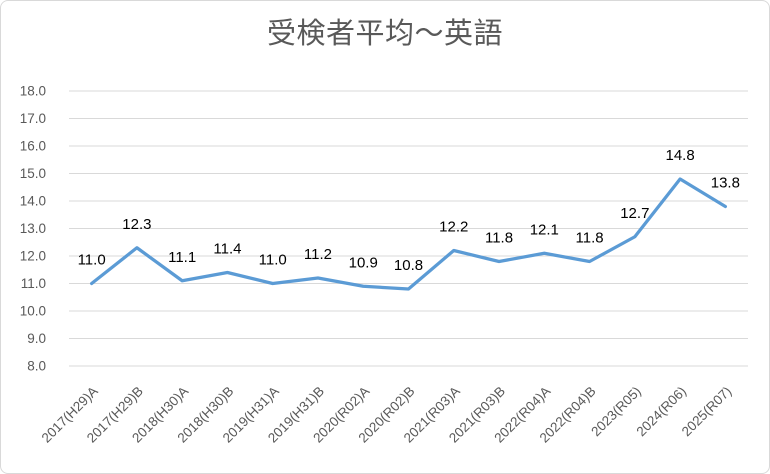 This screenshot has width=770, height=474. What do you see at coordinates (318, 254) in the screenshot?
I see `data-point-label: 11.2` at bounding box center [318, 254].